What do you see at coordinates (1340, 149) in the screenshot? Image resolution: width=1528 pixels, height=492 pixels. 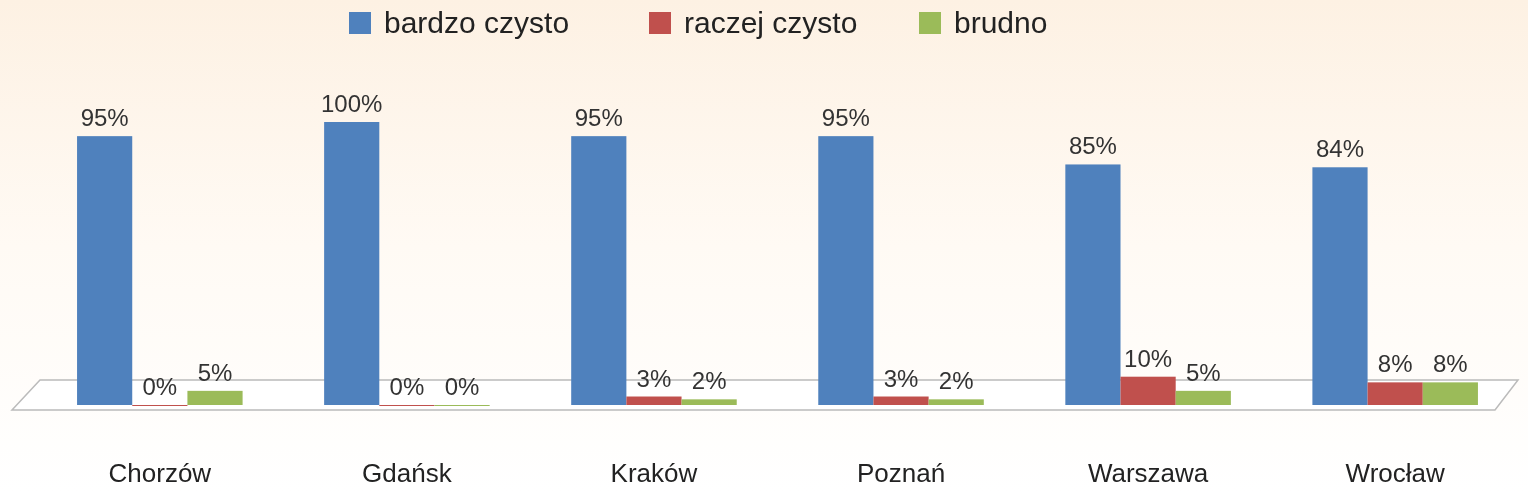 I see `data-label: 84%` at bounding box center [1340, 149].